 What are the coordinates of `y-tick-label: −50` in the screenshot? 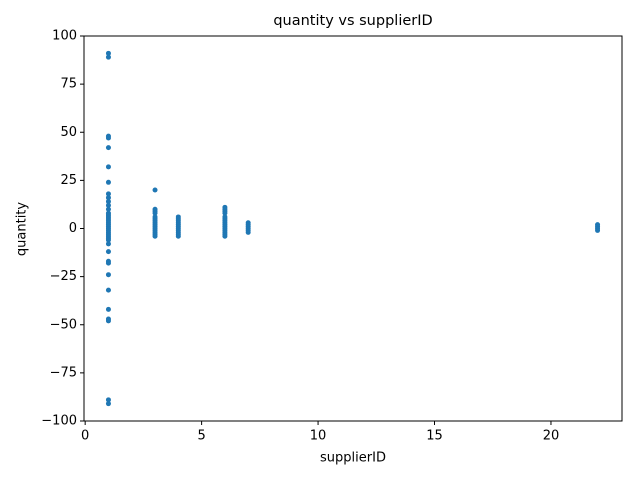 It's located at (63, 324).